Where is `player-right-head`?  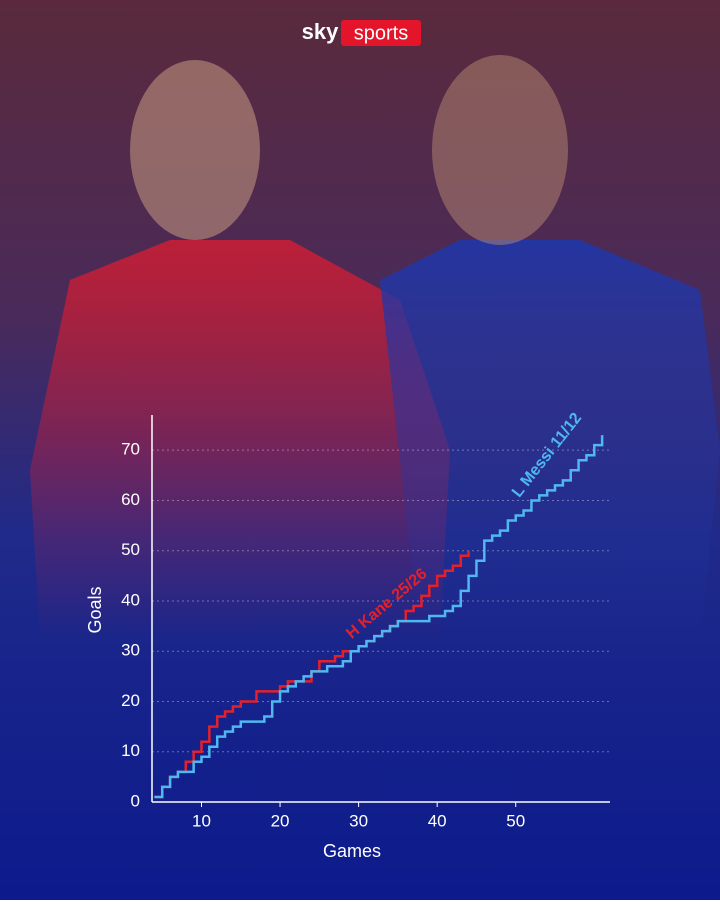
player-right-head is located at coordinates (500, 150).